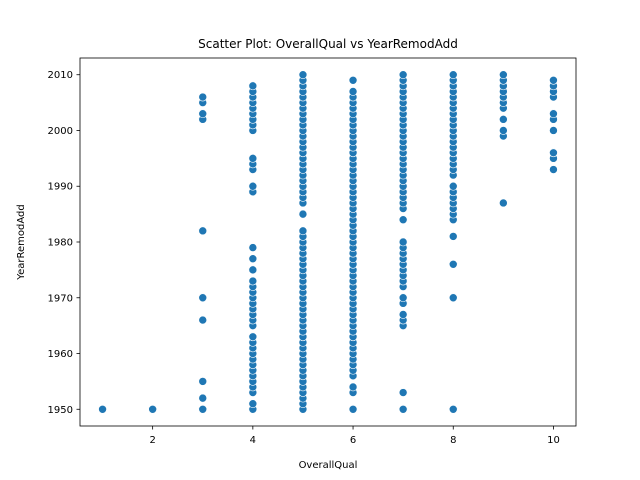 The width and height of the screenshot is (640, 480). What do you see at coordinates (553, 440) in the screenshot?
I see `x-tick-label: 10` at bounding box center [553, 440].